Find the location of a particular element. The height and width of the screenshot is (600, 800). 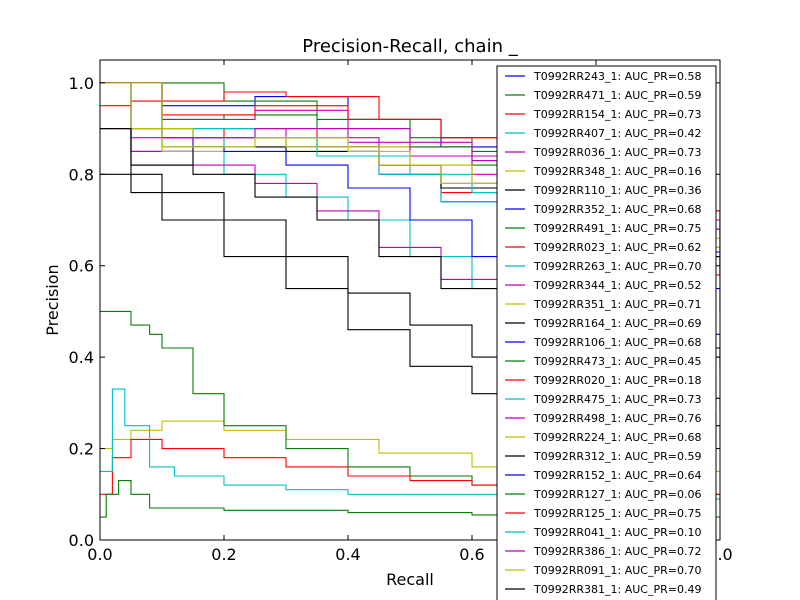

legend-entry: T0992RR348_1: AUC_PR=0.16 is located at coordinates (617, 171).